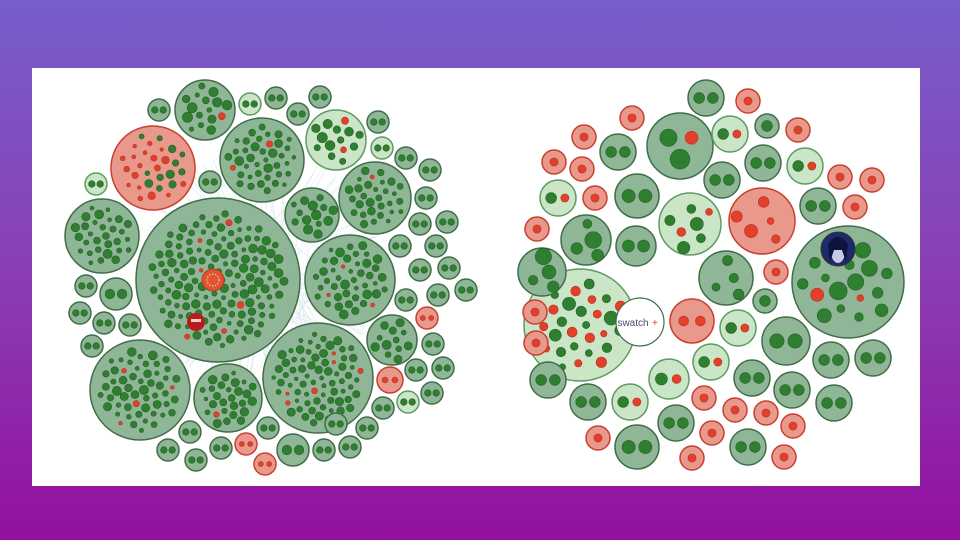  What do you see at coordinates (336, 140) in the screenshot?
I see `cluster-light` at bounding box center [336, 140].